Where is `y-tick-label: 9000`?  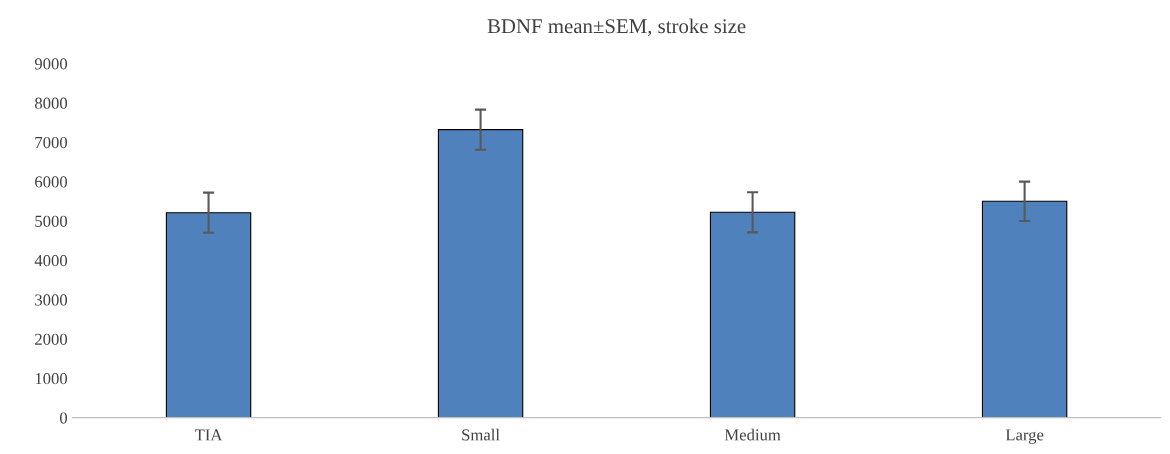 y-tick-label: 9000 is located at coordinates (51, 64).